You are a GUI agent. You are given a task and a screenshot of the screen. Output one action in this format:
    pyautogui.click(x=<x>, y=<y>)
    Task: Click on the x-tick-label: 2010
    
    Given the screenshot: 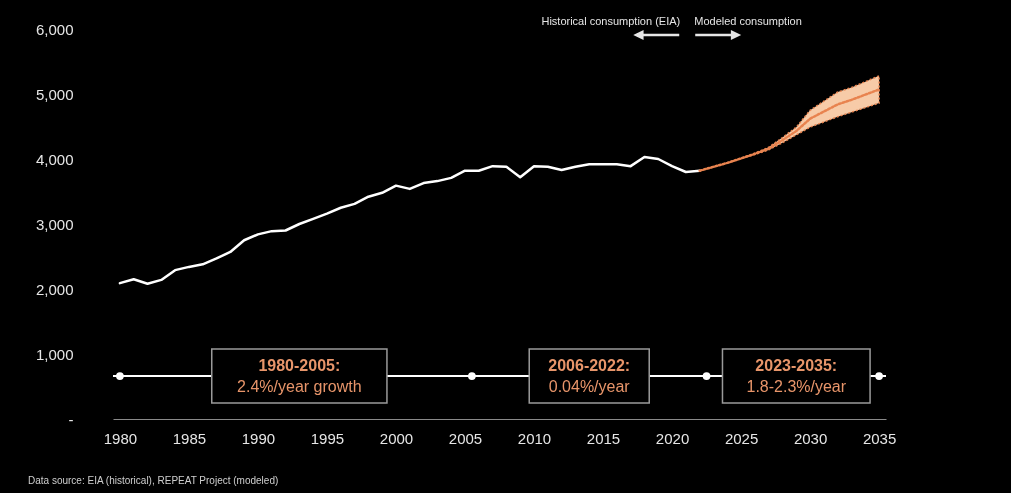 What is the action you would take?
    pyautogui.click(x=534, y=438)
    